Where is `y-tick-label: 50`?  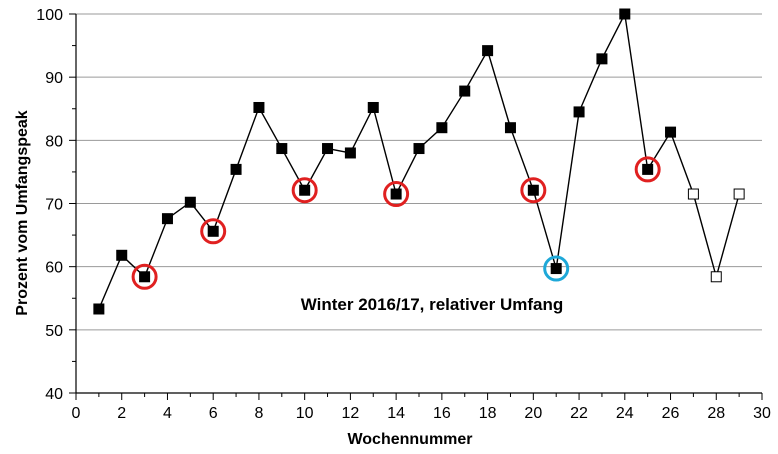 y-tick-label: 50 is located at coordinates (54, 331).